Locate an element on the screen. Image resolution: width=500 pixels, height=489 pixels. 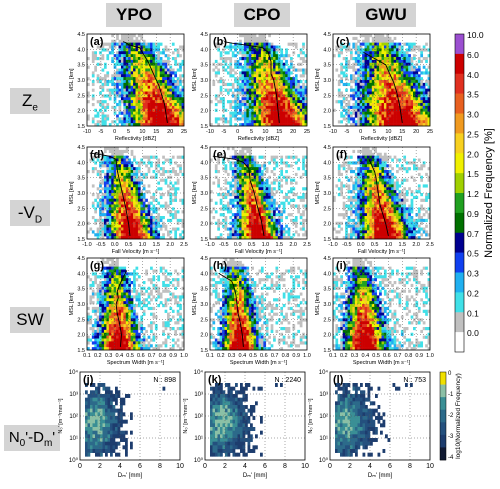
x-tick-label: -0.5 is located at coordinates (100, 245).